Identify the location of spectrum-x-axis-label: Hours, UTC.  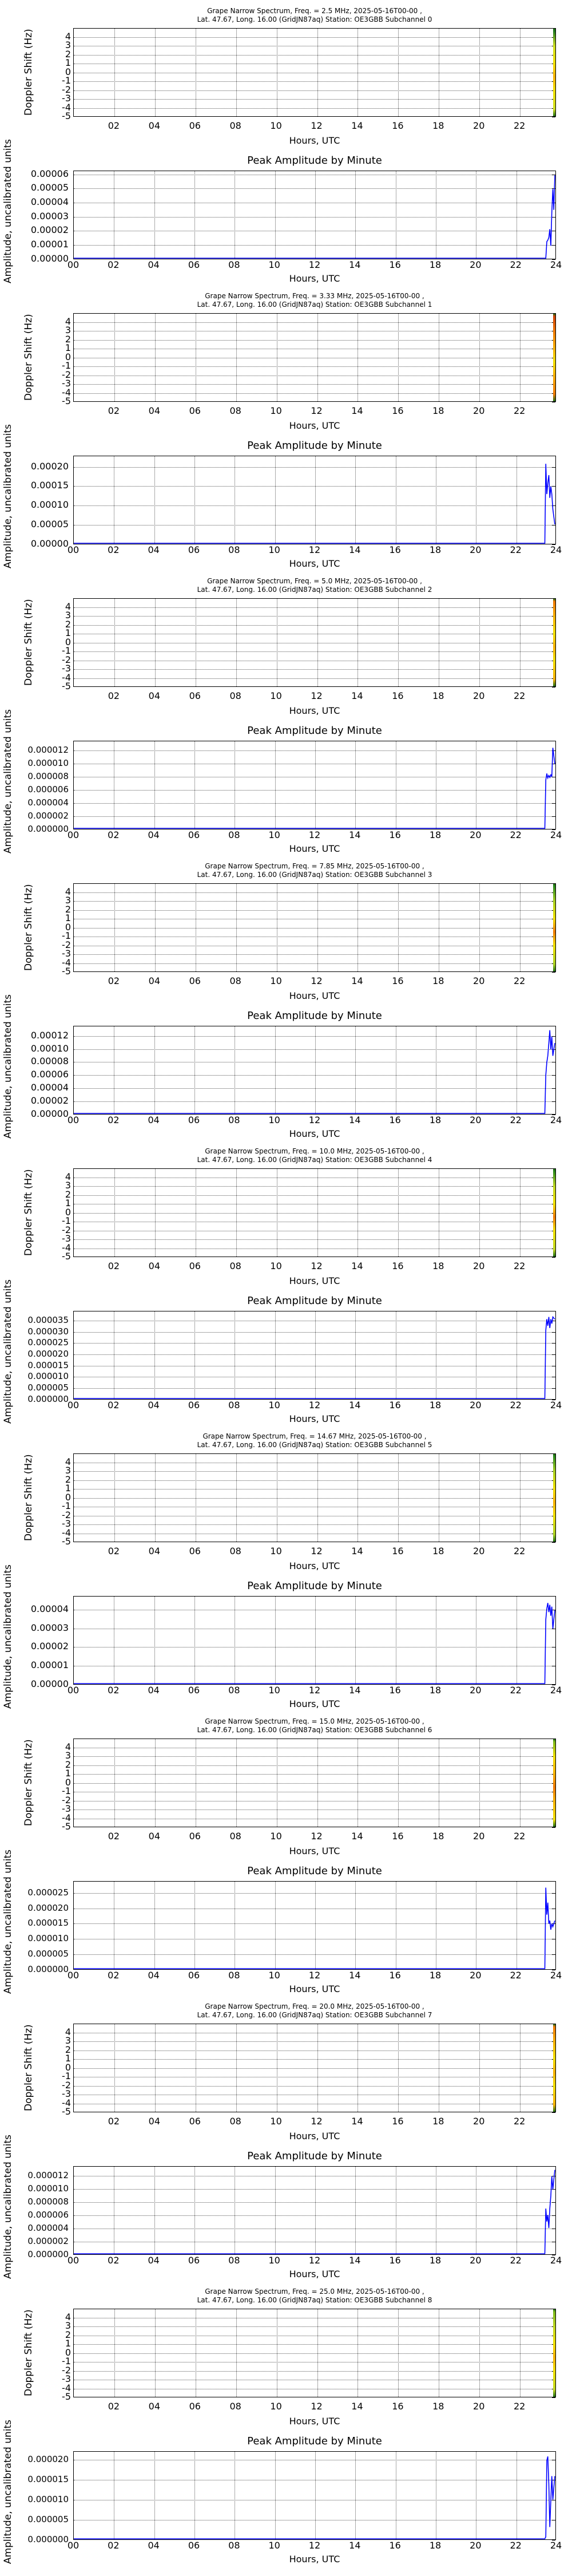
(314, 1280).